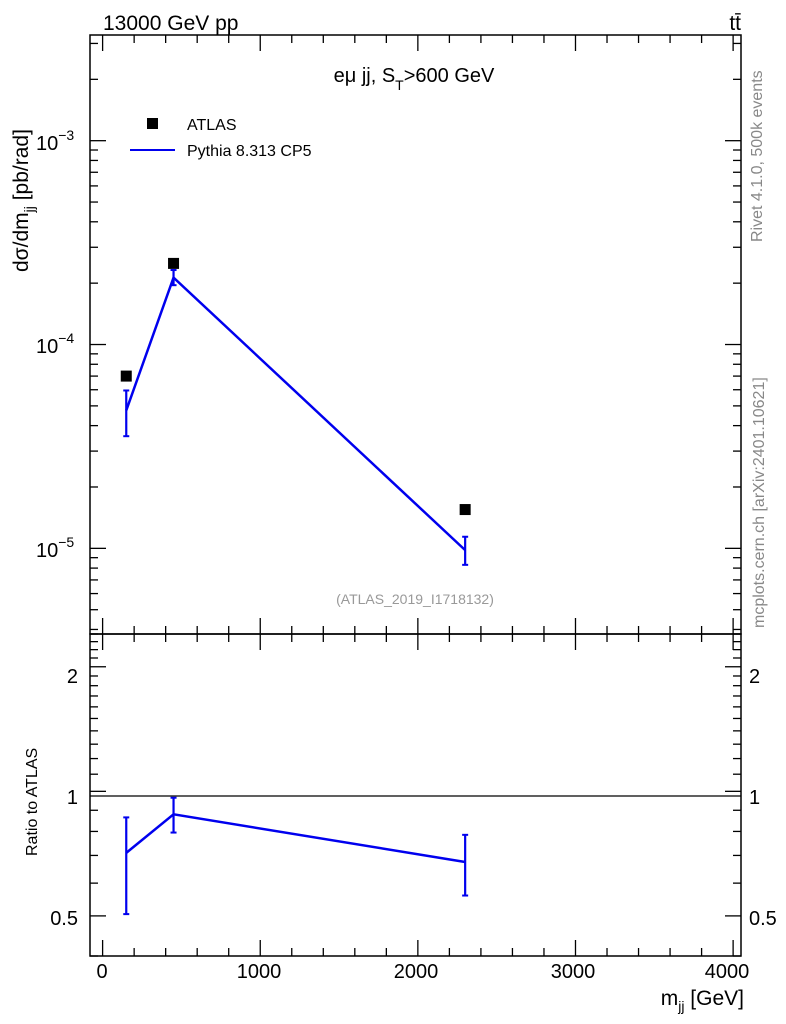 The width and height of the screenshot is (786, 1024). I want to click on ratio-tick-label-left: 0.5, so click(64, 919).